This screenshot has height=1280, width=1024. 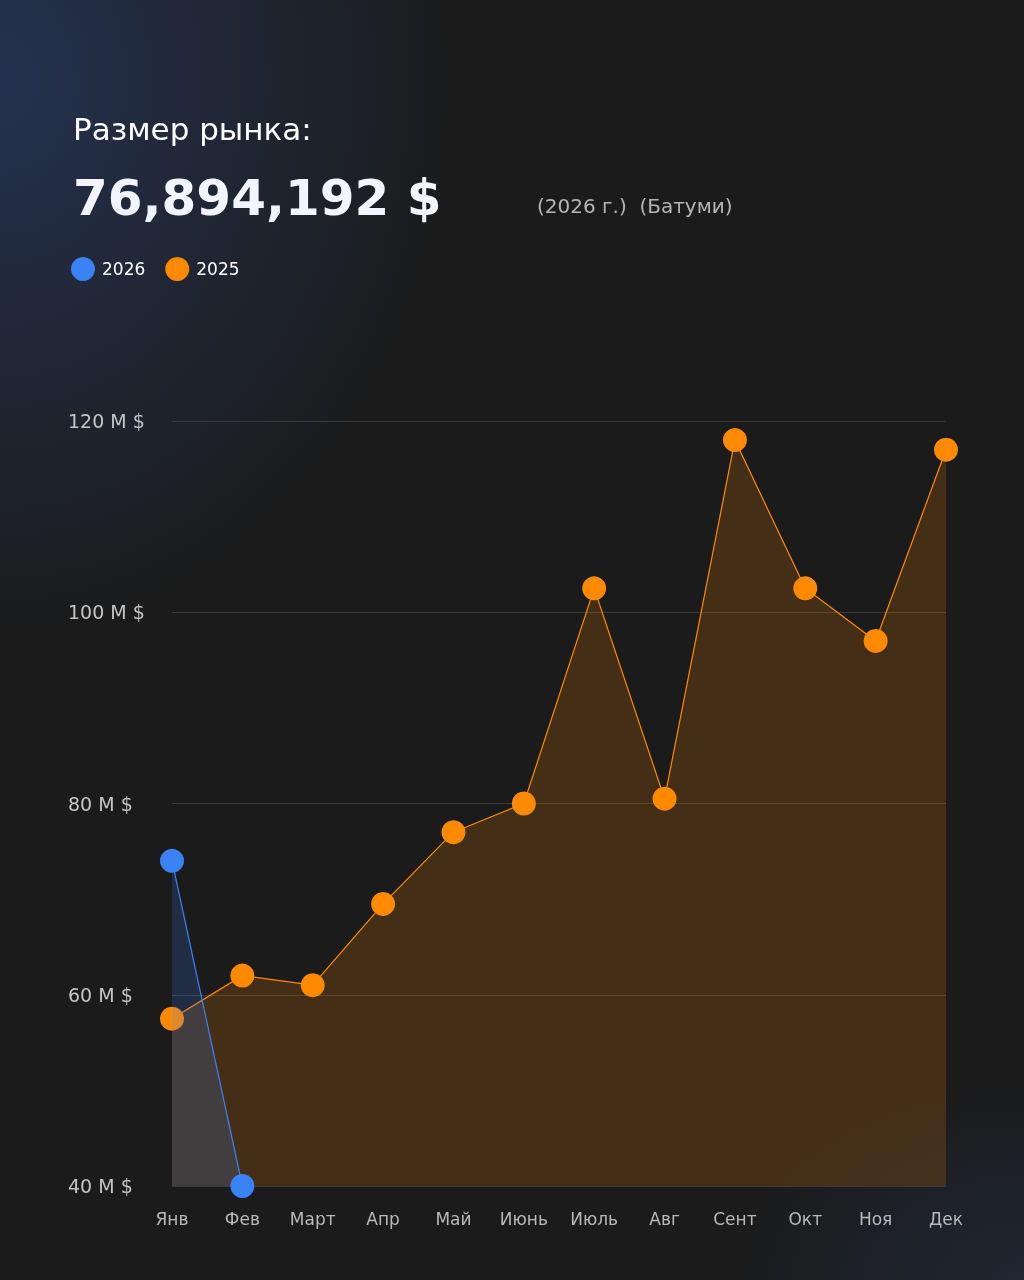 I want to click on x-tick-label: Янв, so click(x=172, y=1218).